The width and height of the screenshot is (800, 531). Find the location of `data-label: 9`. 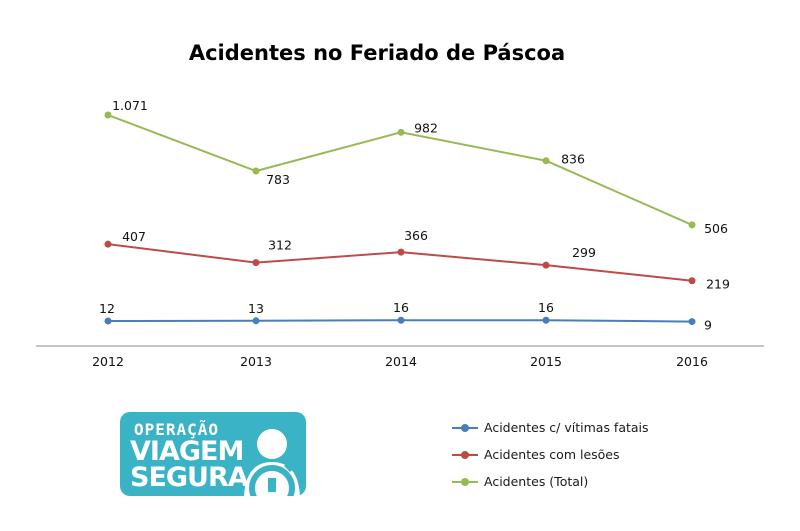

data-label: 9 is located at coordinates (708, 325).